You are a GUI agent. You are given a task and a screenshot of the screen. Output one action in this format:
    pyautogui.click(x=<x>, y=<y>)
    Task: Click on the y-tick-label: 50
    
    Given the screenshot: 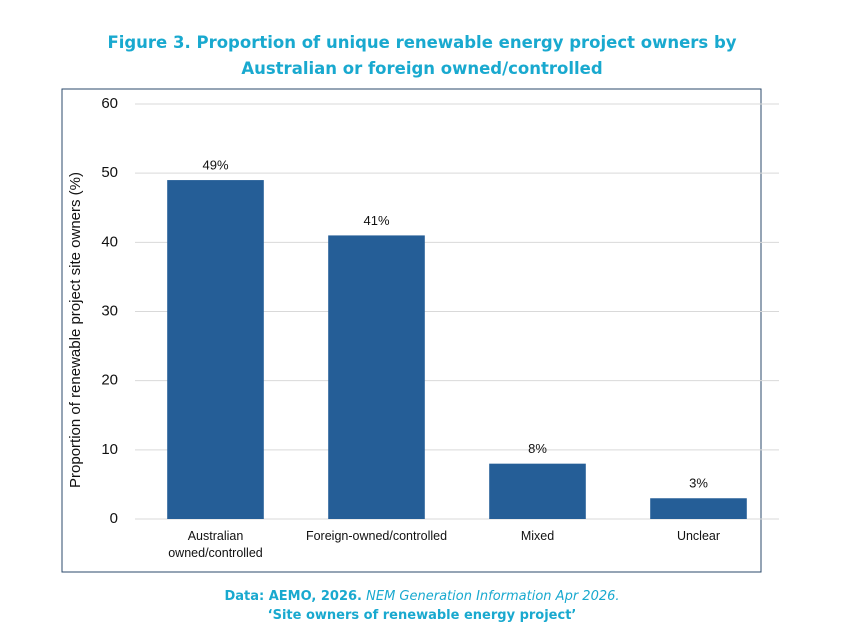 What is the action you would take?
    pyautogui.click(x=109, y=172)
    